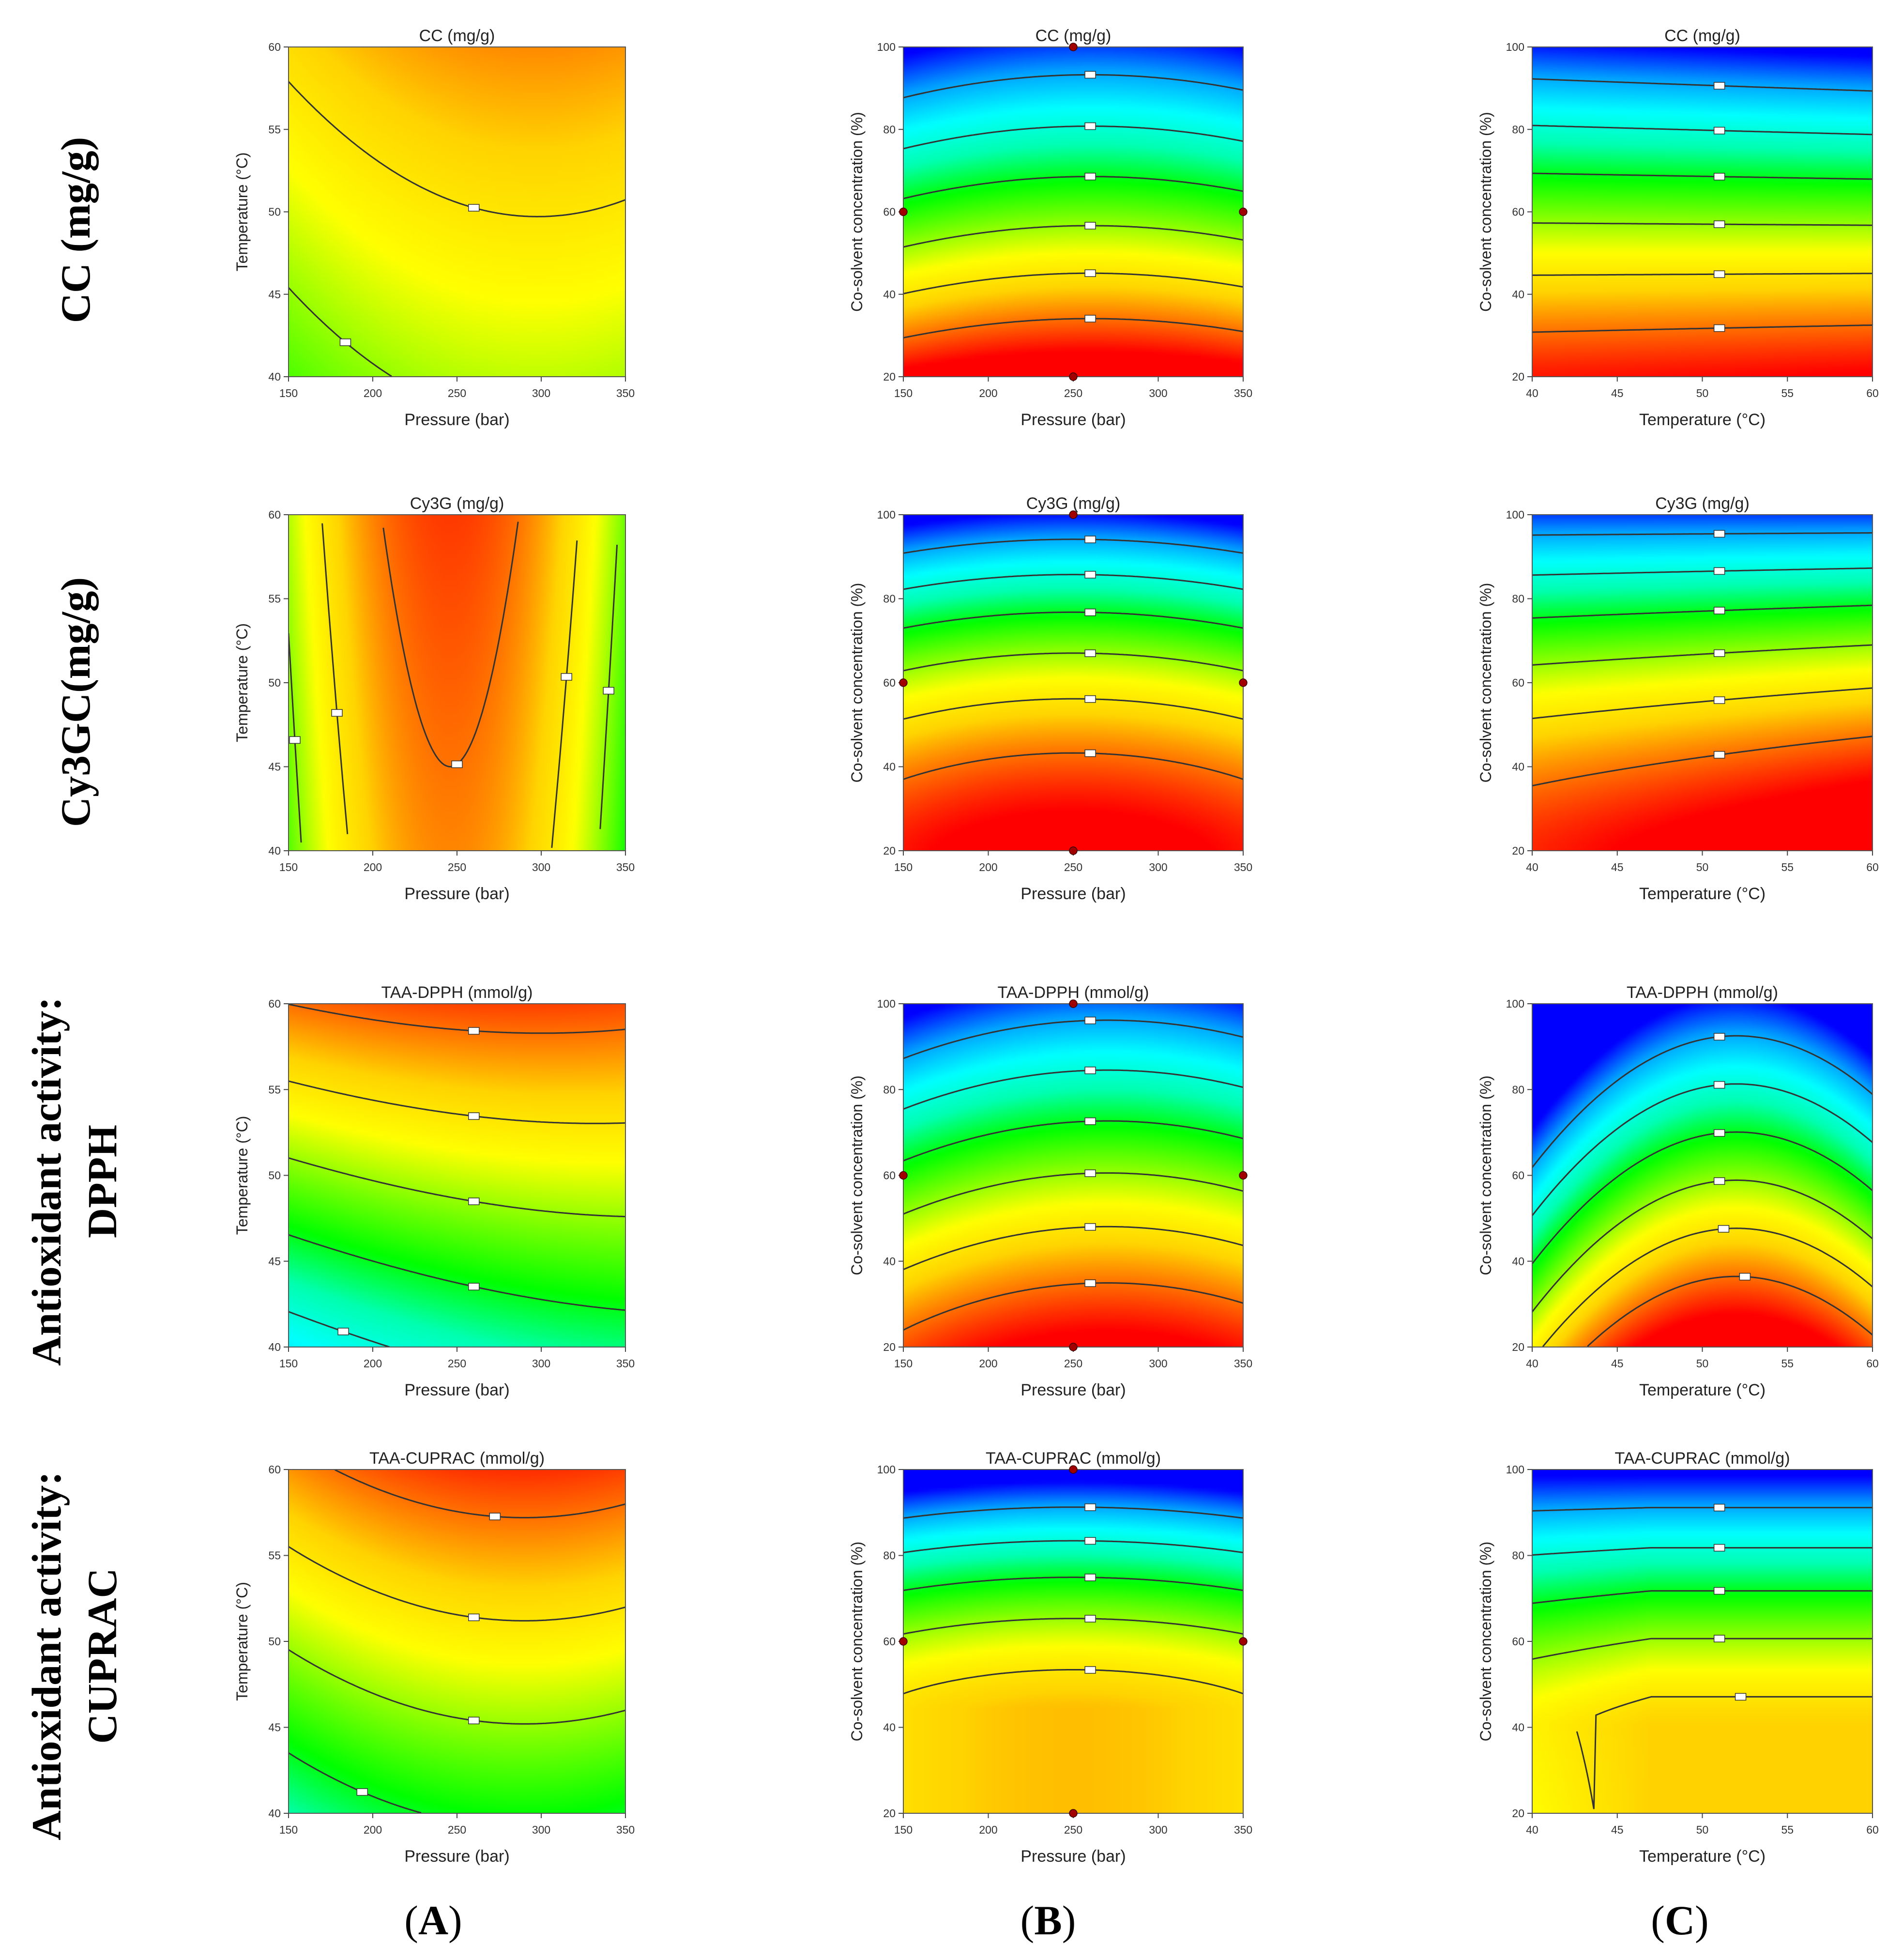  I want to click on row-label-cuprac-line1: Antioxidant activity:, so click(46, 1655).